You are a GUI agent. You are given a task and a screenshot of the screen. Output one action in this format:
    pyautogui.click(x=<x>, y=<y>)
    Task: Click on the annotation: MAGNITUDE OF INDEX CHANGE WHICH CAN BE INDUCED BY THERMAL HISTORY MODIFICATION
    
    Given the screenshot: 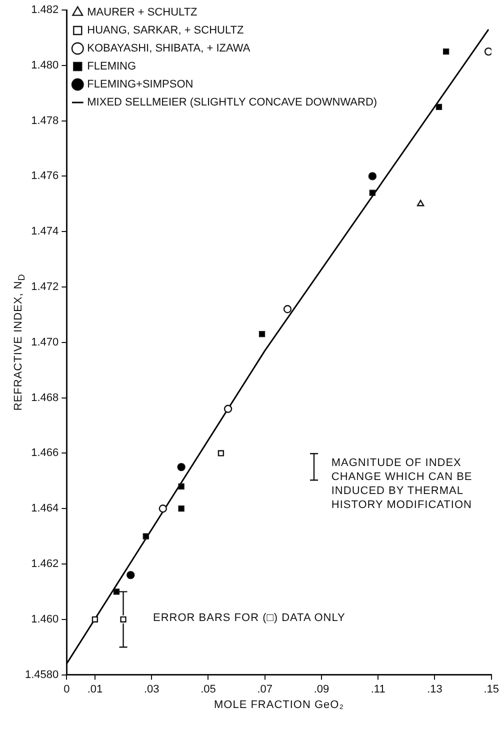 What is the action you would take?
    pyautogui.click(x=402, y=484)
    